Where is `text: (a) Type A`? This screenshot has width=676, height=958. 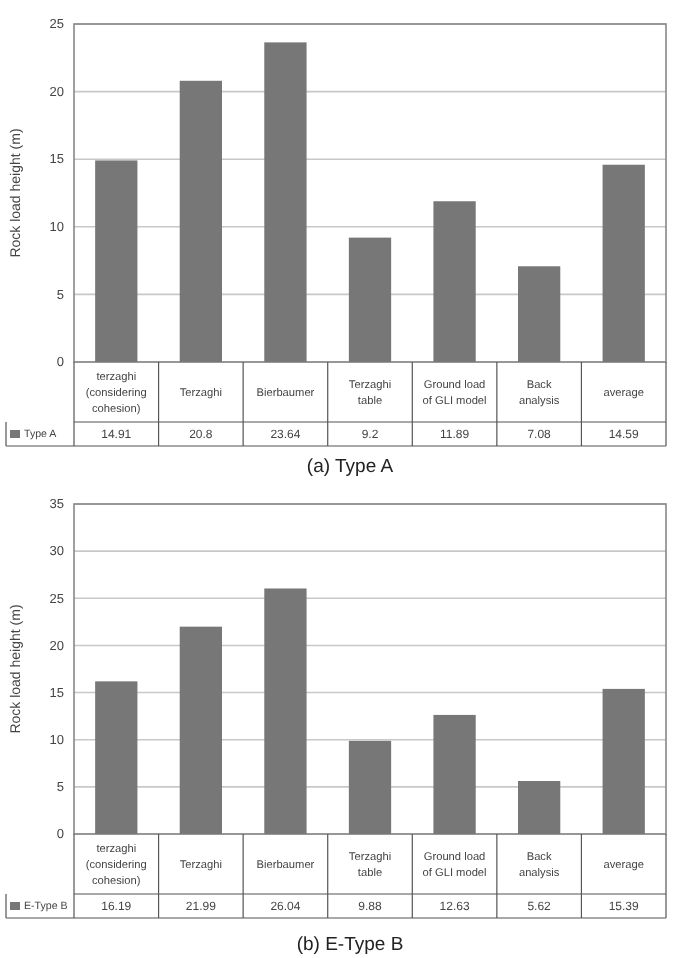
text: (a) Type A is located at coordinates (350, 467).